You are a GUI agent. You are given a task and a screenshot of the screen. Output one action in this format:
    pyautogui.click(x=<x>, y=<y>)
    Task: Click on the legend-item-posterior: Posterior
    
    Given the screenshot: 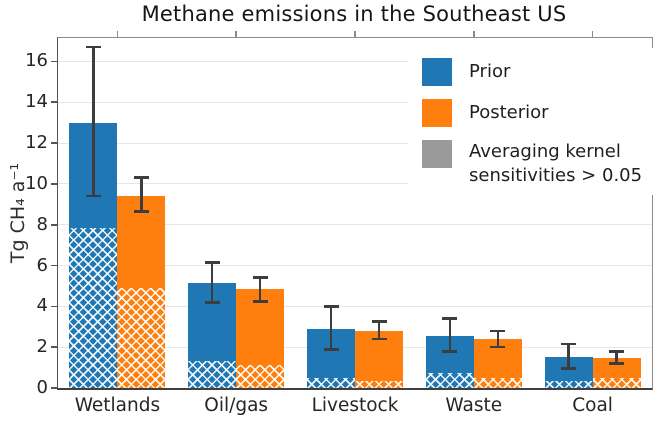 What is the action you would take?
    pyautogui.click(x=540, y=113)
    